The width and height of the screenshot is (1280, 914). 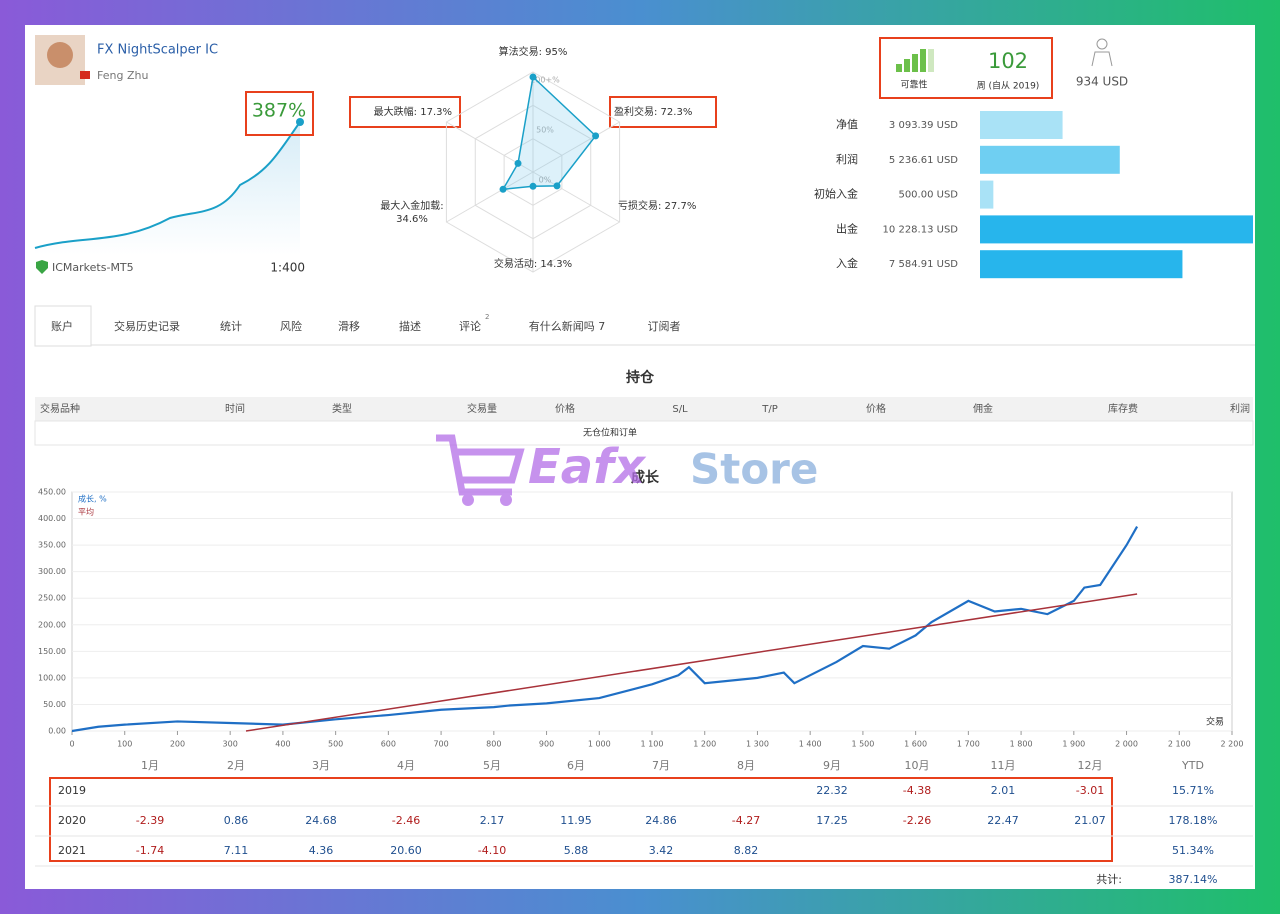 I want to click on monthly-value: 2.01, so click(x=1003, y=790).